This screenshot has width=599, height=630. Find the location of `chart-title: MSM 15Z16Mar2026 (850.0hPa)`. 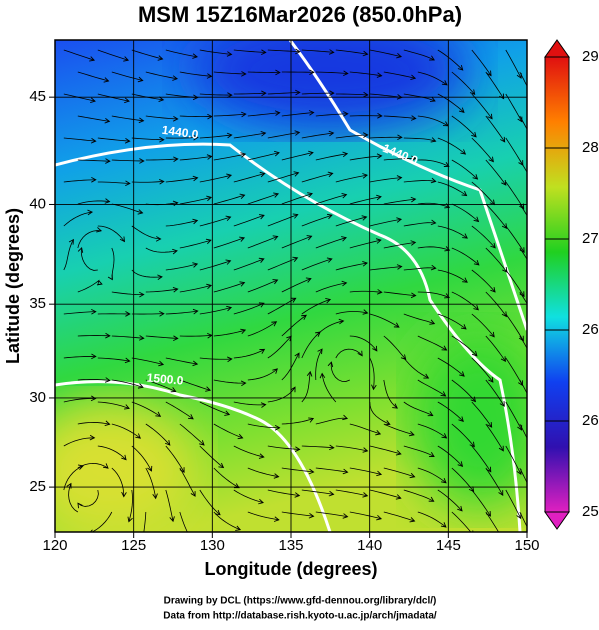

chart-title: MSM 15Z16Mar2026 (850.0hPa) is located at coordinates (300, 14).